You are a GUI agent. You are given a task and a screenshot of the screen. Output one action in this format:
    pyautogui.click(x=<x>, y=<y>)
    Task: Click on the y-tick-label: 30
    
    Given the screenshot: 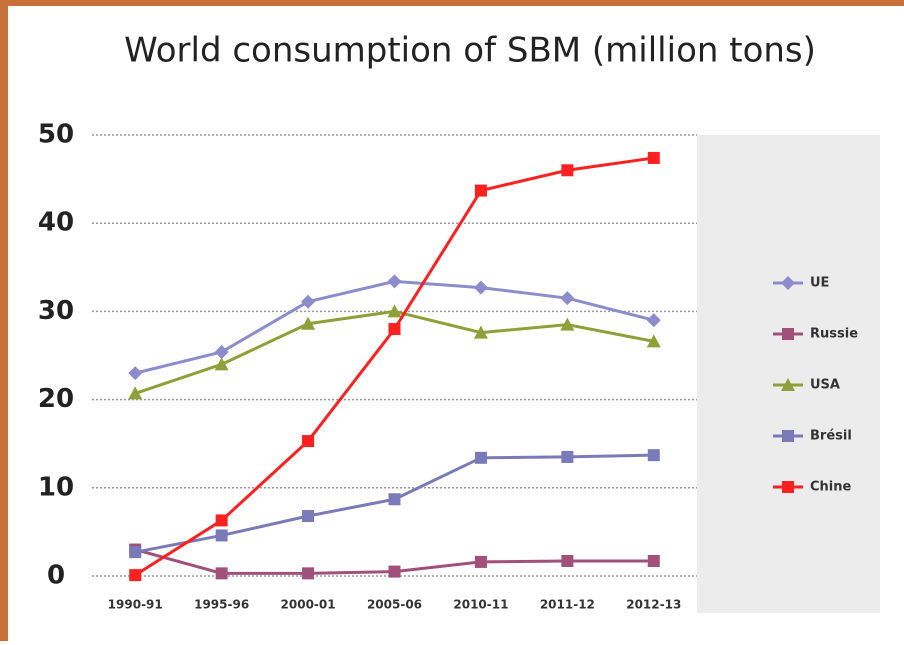 What is the action you would take?
    pyautogui.click(x=56, y=311)
    